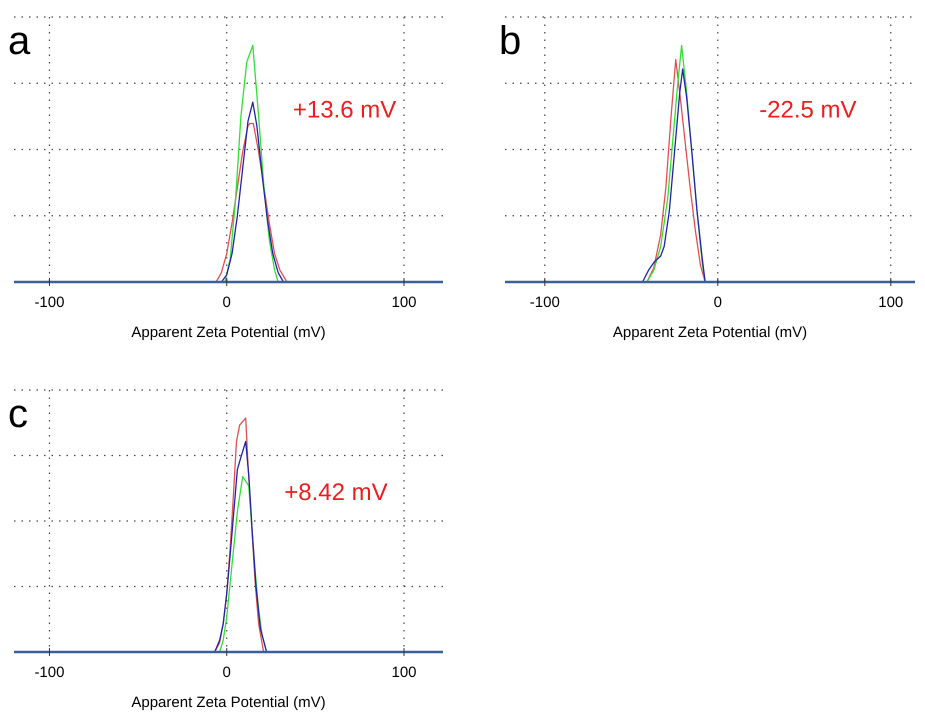  What do you see at coordinates (19, 41) in the screenshot?
I see `chart-title: a` at bounding box center [19, 41].